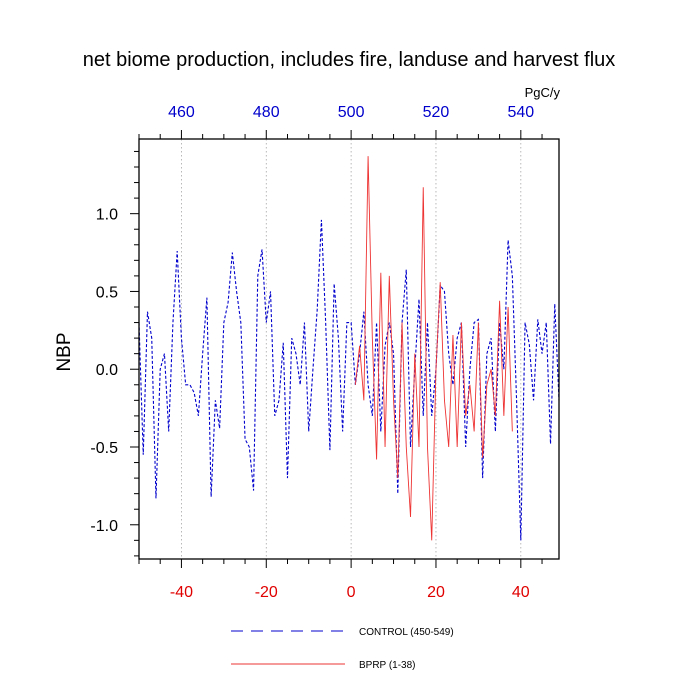 This screenshot has height=700, width=700. What do you see at coordinates (351, 112) in the screenshot?
I see `top-x-tick-label: 500` at bounding box center [351, 112].